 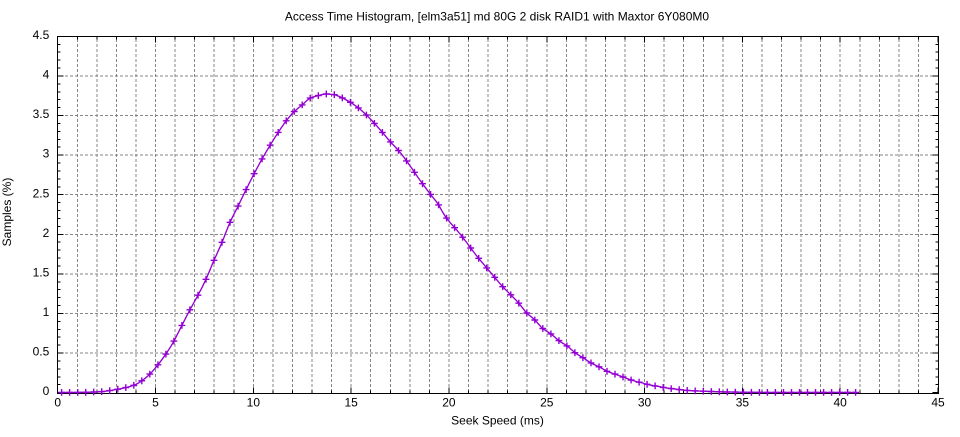 What do you see at coordinates (497, 420) in the screenshot?
I see `svg-text: Seek Speed (ms)` at bounding box center [497, 420].